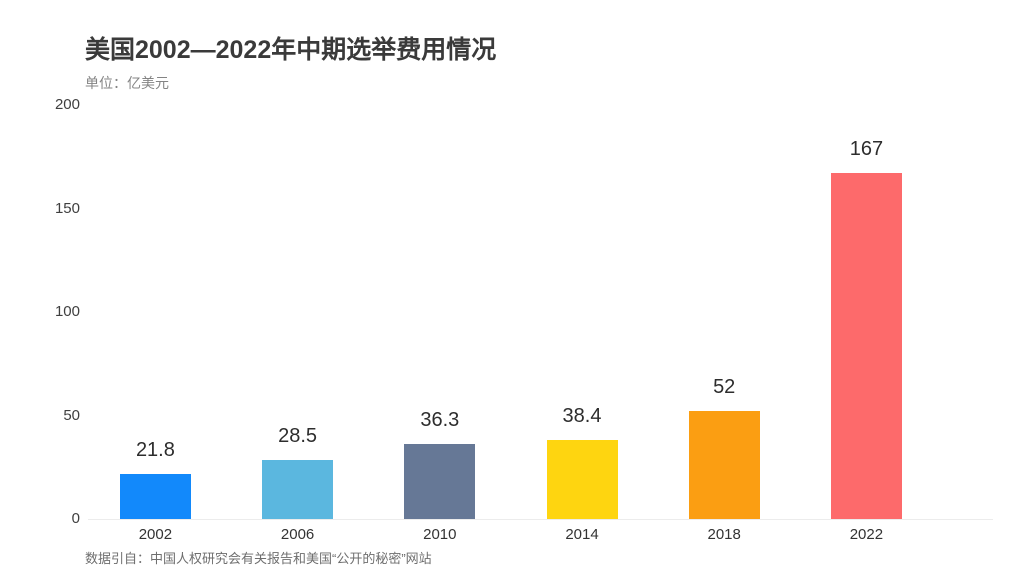 The height and width of the screenshot is (576, 1023). I want to click on bar-2018, so click(724, 465).